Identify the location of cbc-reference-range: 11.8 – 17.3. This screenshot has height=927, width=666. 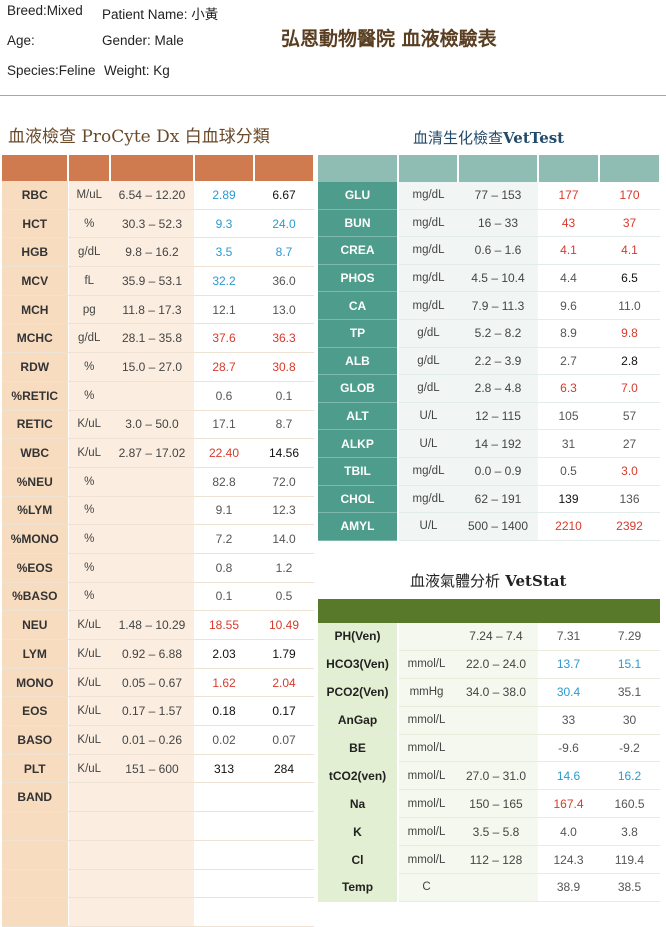
(152, 310).